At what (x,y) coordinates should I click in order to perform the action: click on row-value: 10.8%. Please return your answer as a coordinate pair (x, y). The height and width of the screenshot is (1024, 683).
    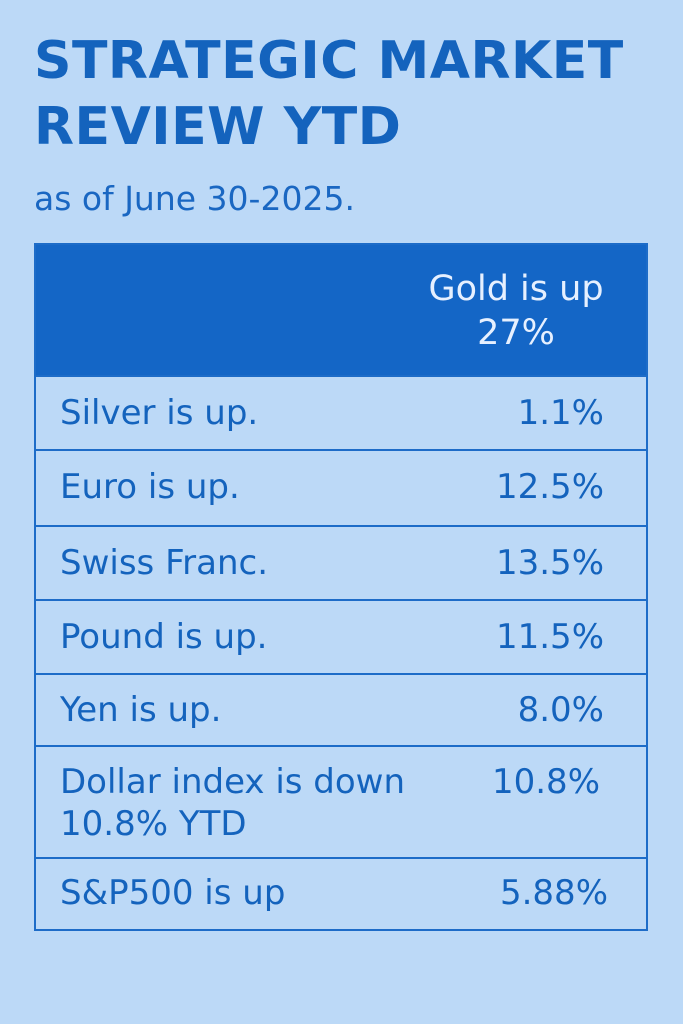
    Looking at the image, I should click on (545, 782).